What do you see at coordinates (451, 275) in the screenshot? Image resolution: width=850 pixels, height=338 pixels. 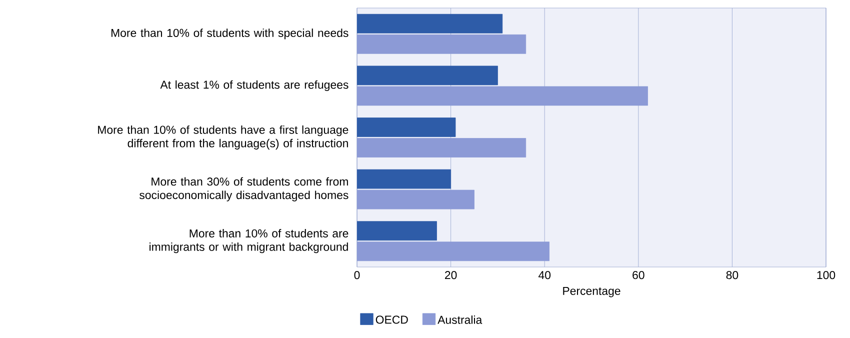 I see `x-tick-label: 20` at bounding box center [451, 275].